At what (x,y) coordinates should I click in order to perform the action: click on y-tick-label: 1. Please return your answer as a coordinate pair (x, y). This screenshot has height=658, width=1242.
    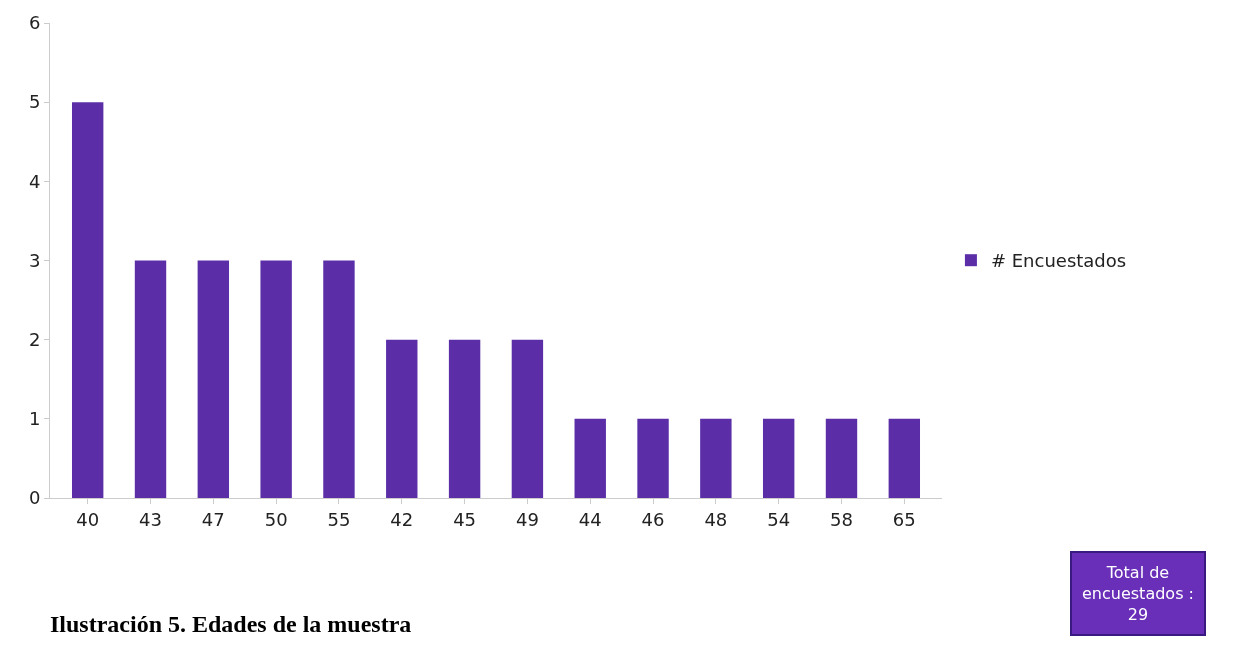
    Looking at the image, I should click on (34, 419).